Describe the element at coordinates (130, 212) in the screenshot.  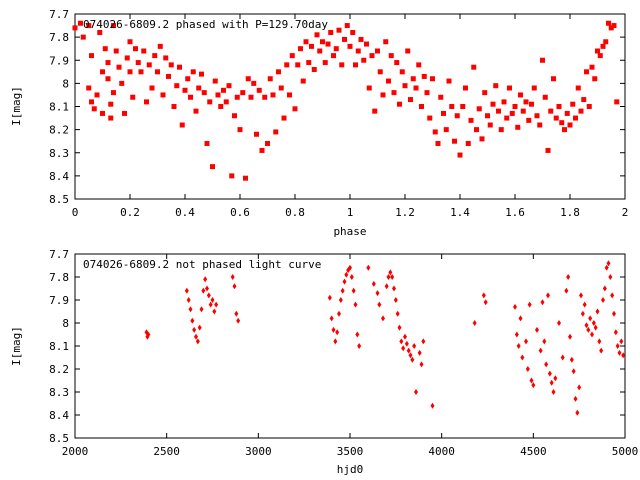
I see `phased-x-tick-label: 0.2` at that location.